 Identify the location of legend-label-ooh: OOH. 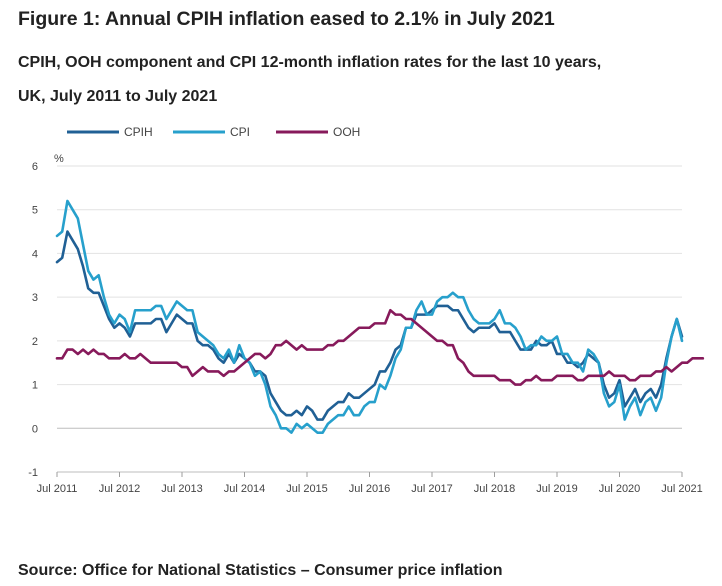
(346, 132).